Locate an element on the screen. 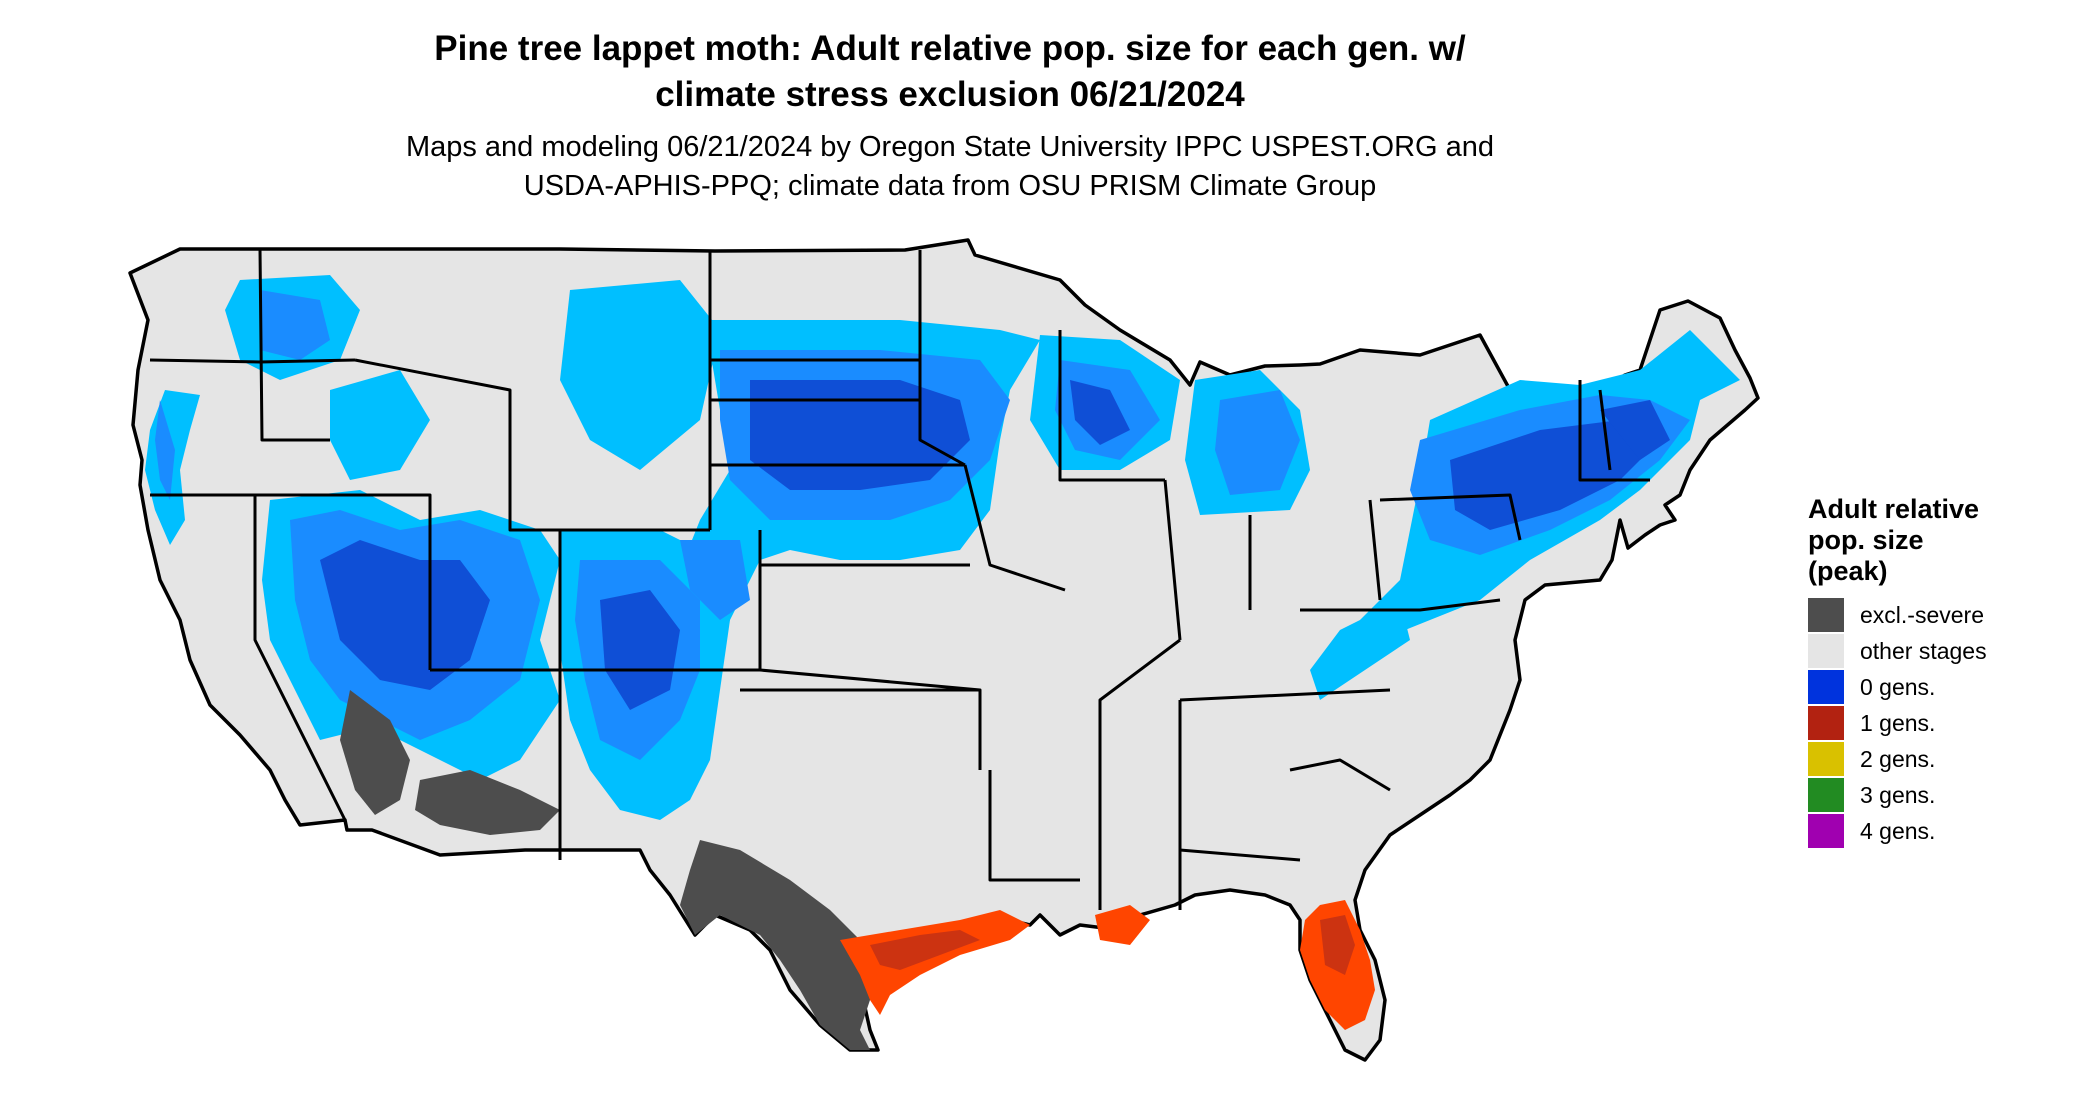 This screenshot has height=1116, width=2100. legend-item-3-gens: 3 gens. is located at coordinates (1948, 795).